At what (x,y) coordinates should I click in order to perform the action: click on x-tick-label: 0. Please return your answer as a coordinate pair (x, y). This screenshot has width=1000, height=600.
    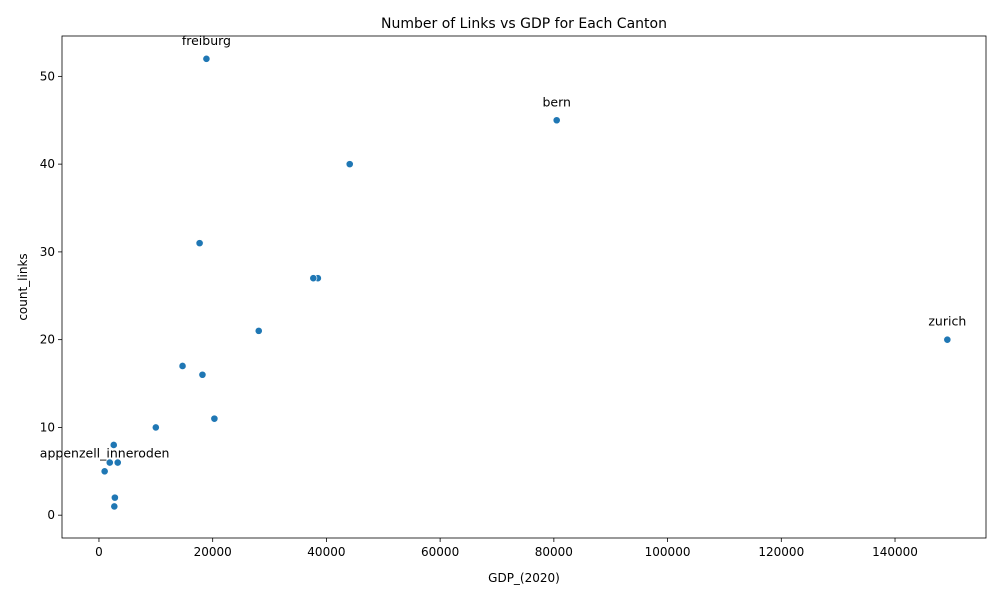
    Looking at the image, I should click on (99, 552).